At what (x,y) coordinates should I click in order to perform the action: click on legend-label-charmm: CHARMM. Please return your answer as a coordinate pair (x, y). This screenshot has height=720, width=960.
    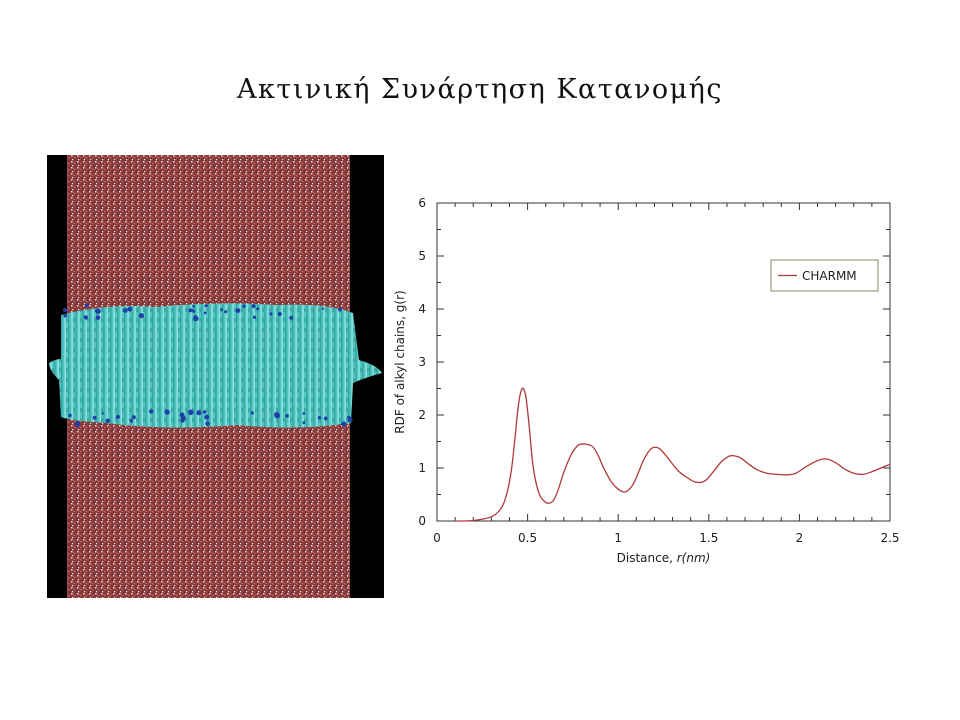
    Looking at the image, I should click on (829, 276).